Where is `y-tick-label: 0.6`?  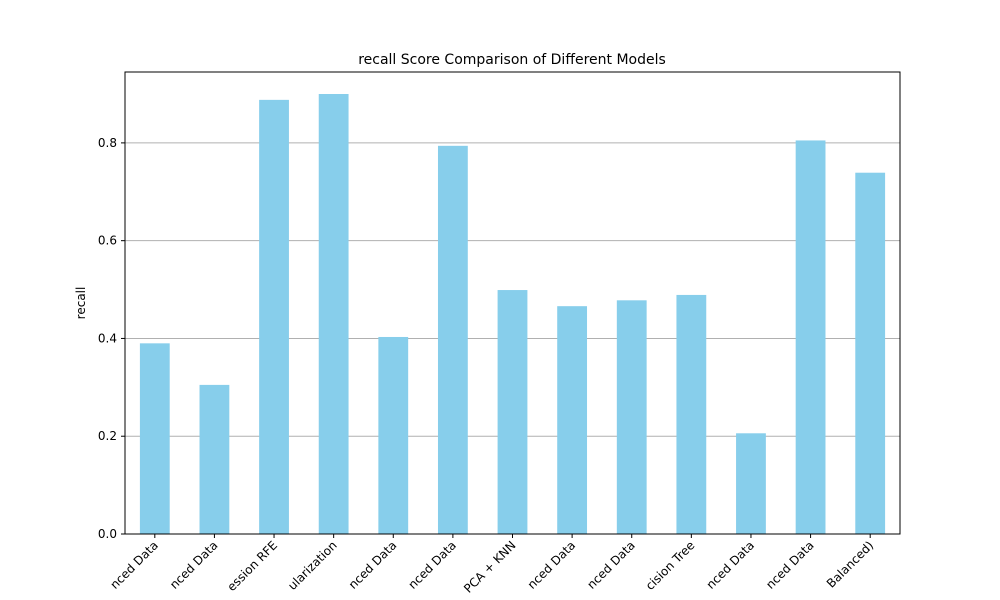
y-tick-label: 0.6 is located at coordinates (107, 241).